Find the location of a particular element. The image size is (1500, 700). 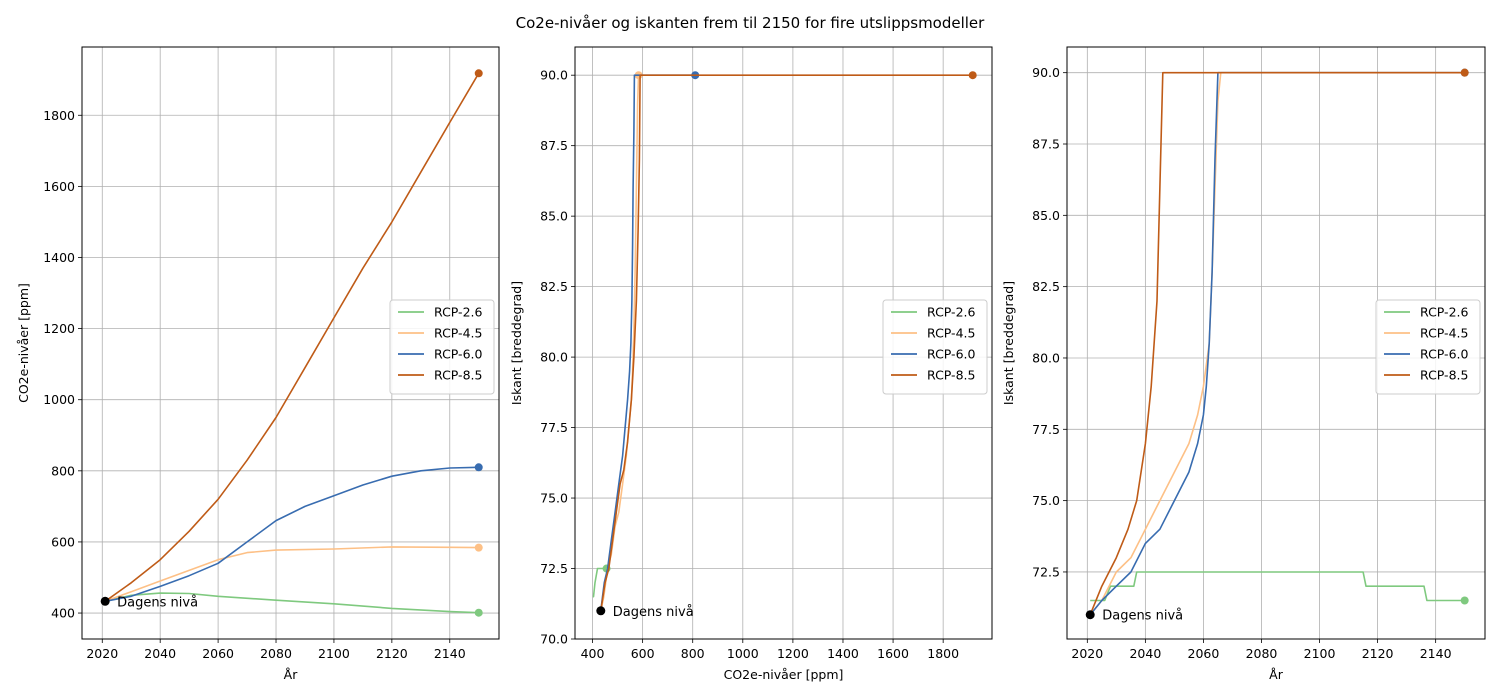

x-tick-label: 400 is located at coordinates (593, 653).